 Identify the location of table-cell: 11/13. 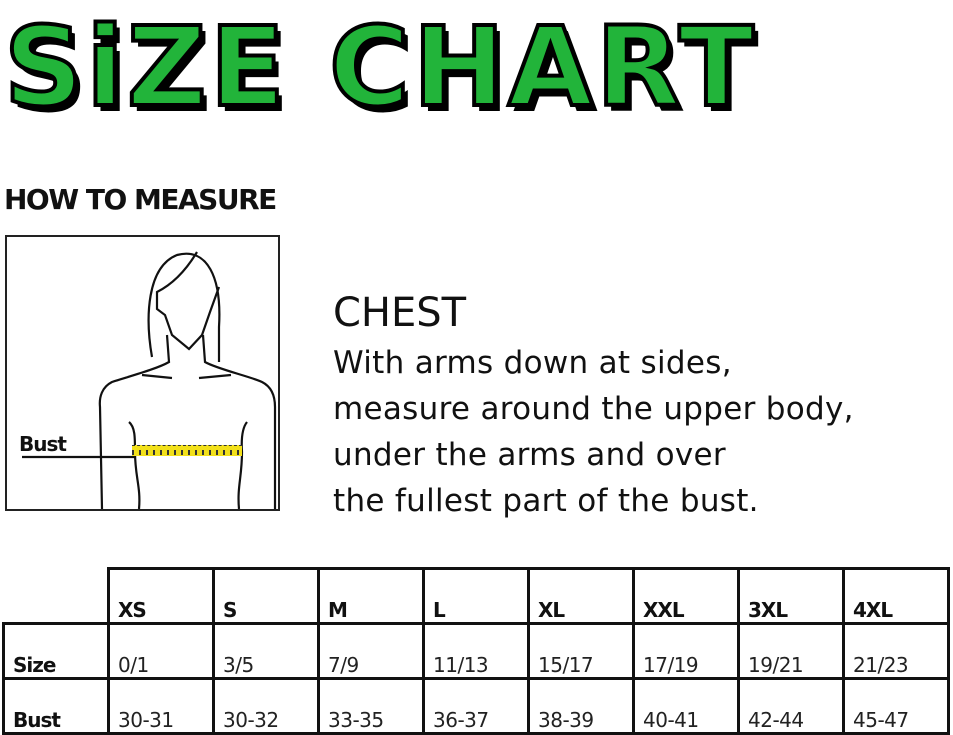
(476, 651).